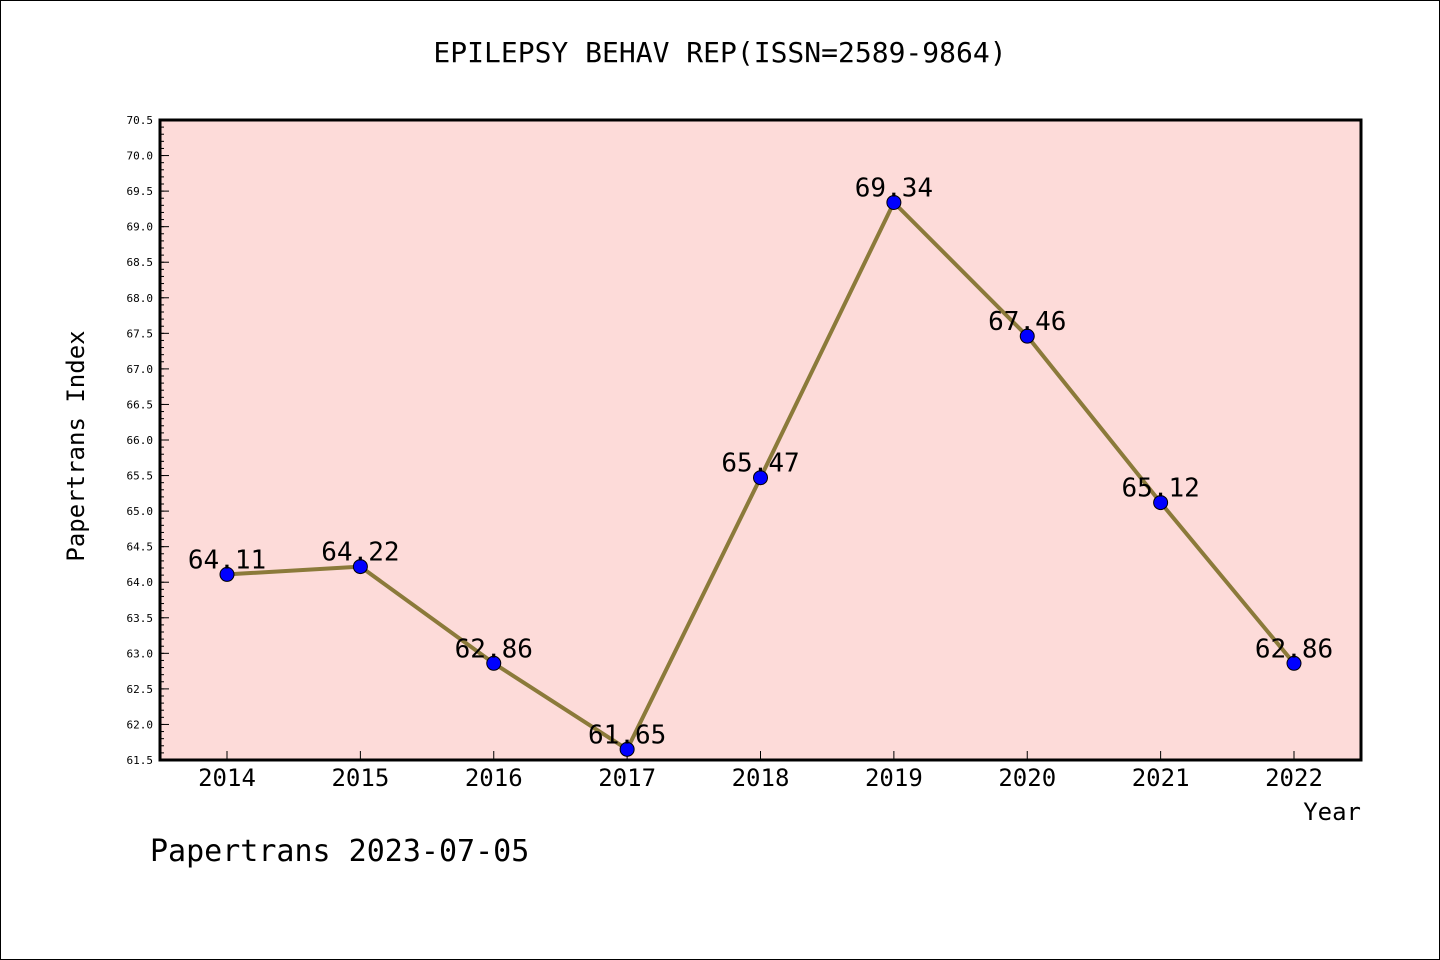 This screenshot has height=960, width=1440. Describe the element at coordinates (140, 191) in the screenshot. I see `y-tick-label: 69.5` at that location.